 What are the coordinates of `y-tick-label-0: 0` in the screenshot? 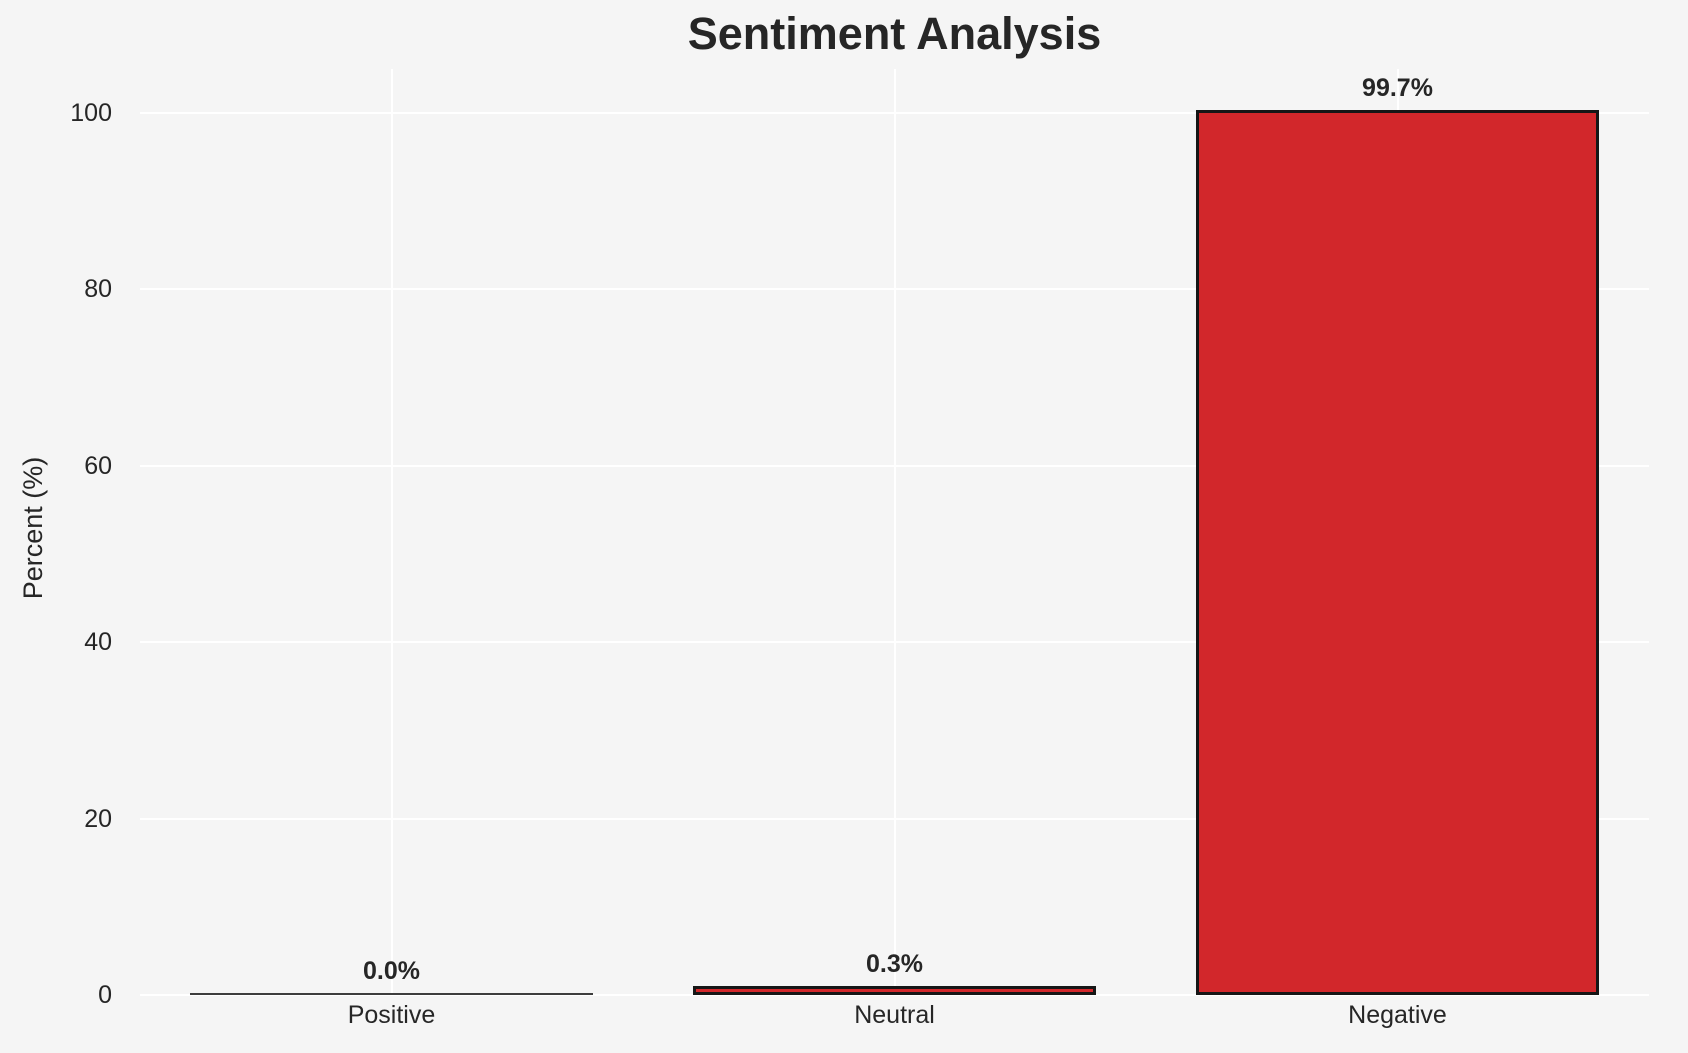 It's located at (105, 995).